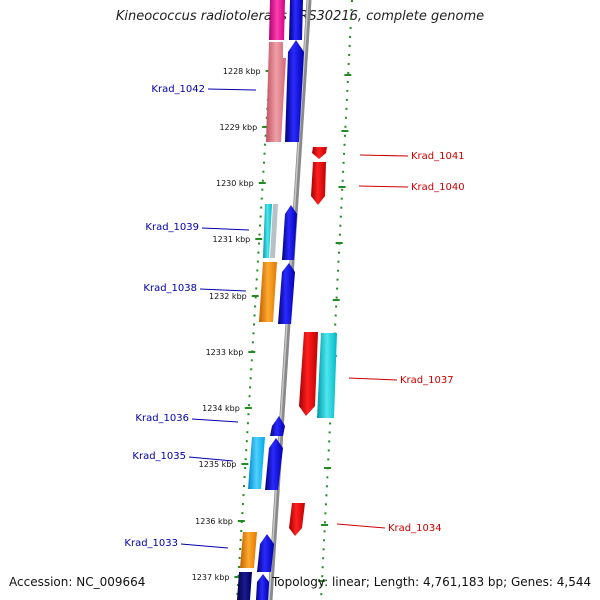  Describe the element at coordinates (438, 187) in the screenshot. I see `gene-label-krad-1040: Krad_1040` at that location.